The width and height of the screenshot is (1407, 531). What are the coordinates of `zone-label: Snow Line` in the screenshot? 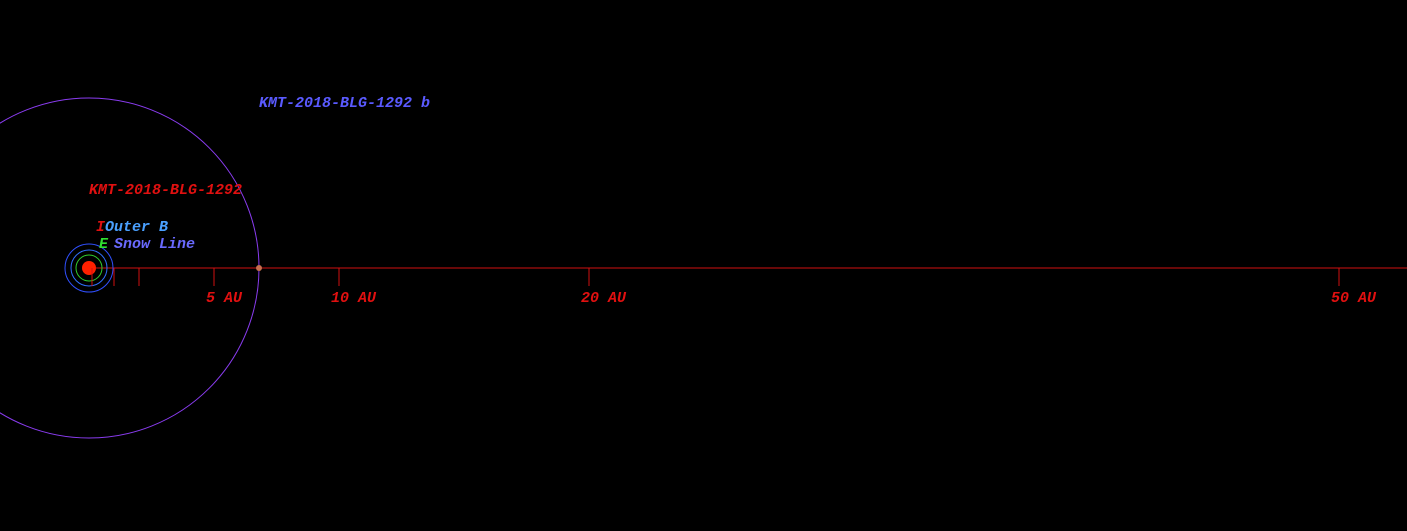 It's located at (154, 244).